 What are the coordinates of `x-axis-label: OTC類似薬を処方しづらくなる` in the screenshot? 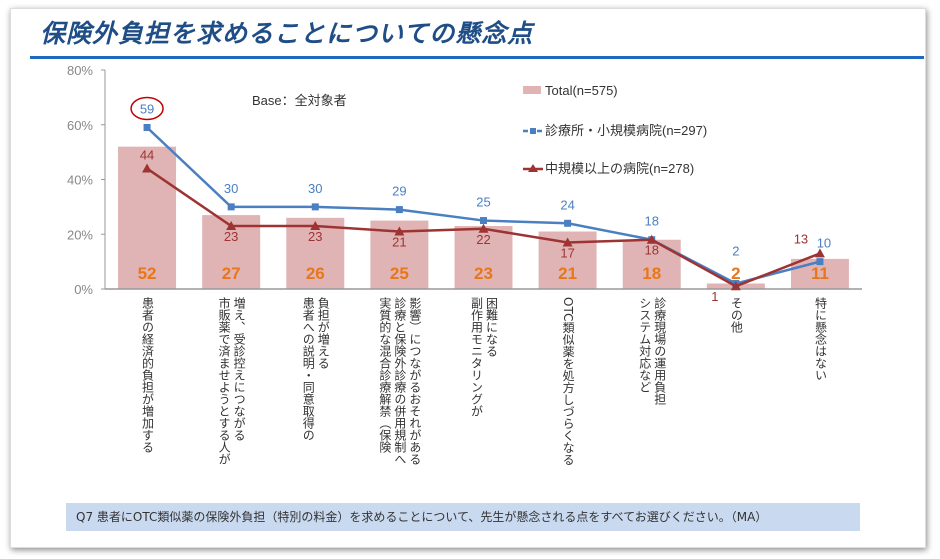 It's located at (567, 381).